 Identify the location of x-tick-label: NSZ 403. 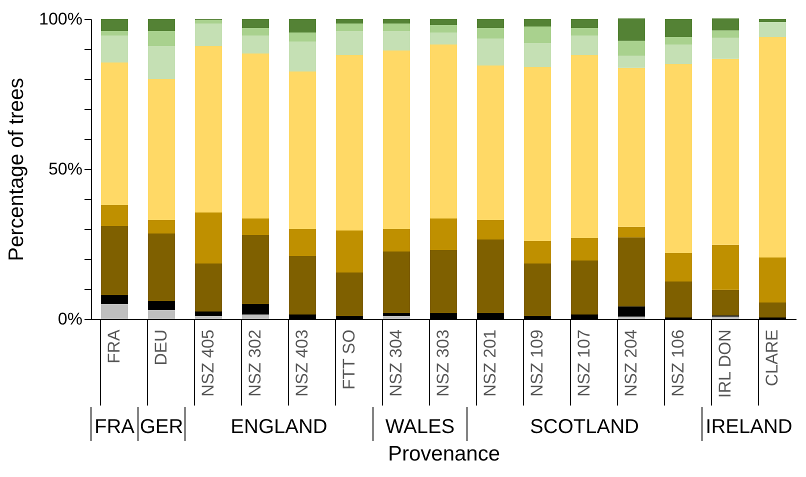
(302, 363).